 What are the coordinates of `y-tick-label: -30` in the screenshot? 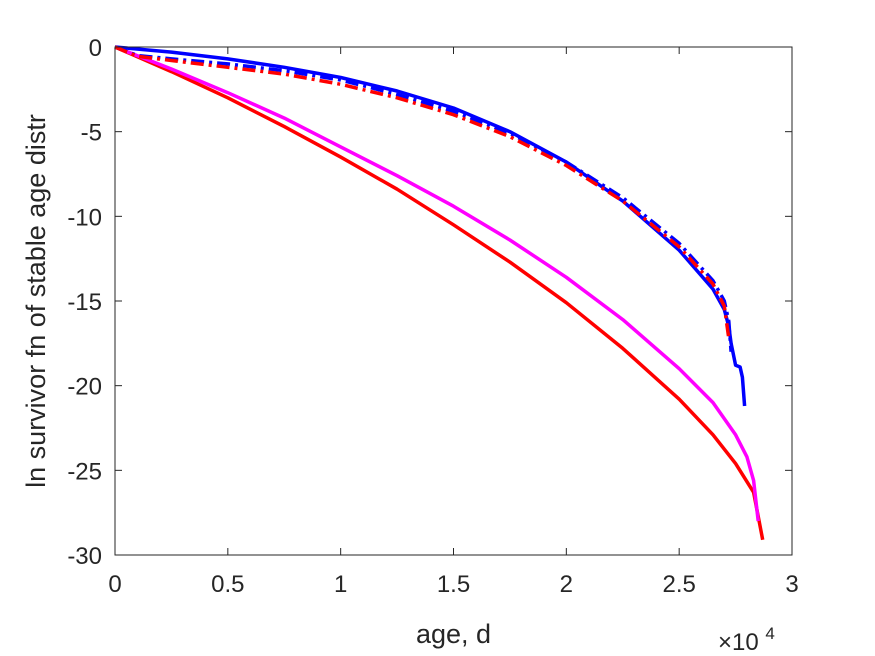 It's located at (84, 556).